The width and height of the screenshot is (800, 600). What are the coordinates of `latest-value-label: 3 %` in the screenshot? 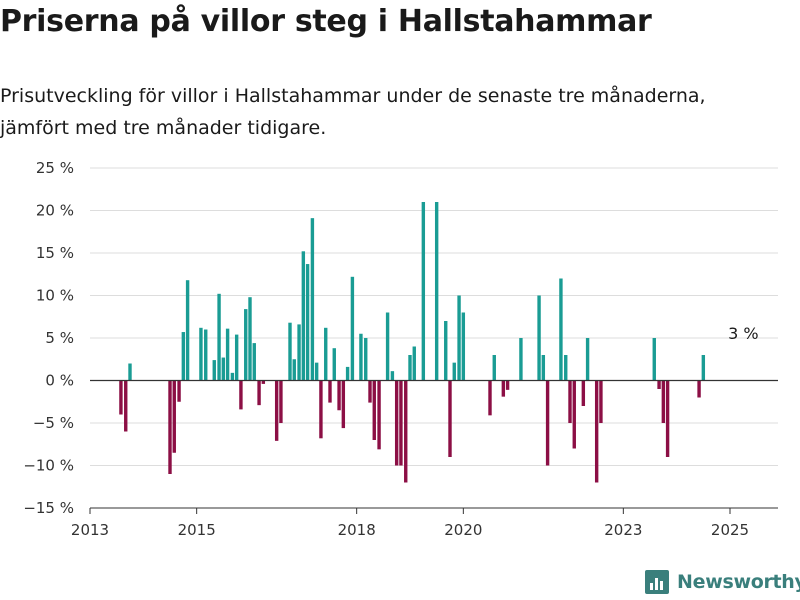 It's located at (743, 333).